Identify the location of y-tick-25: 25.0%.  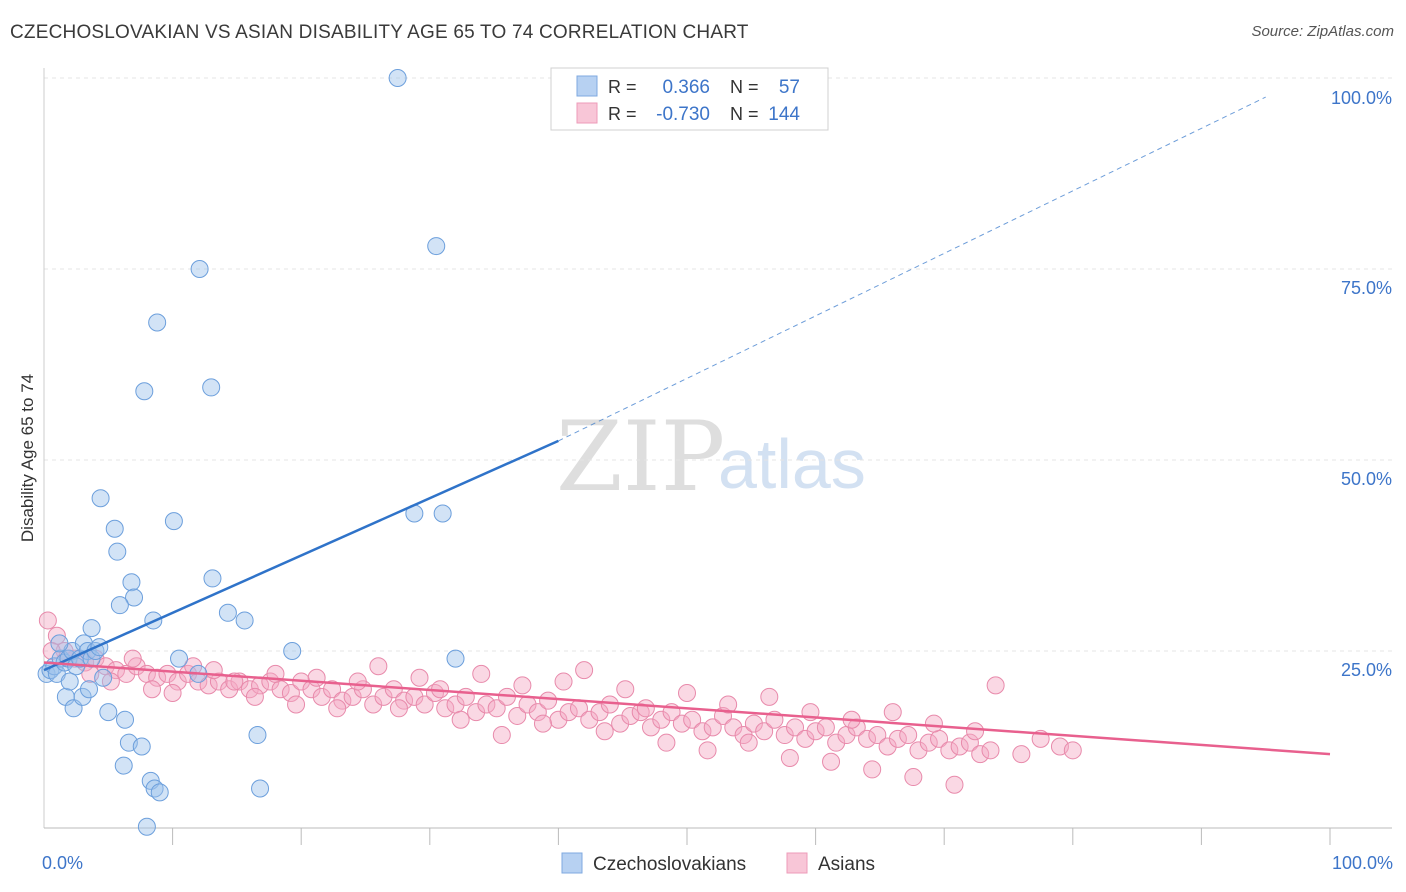
(1366, 670).